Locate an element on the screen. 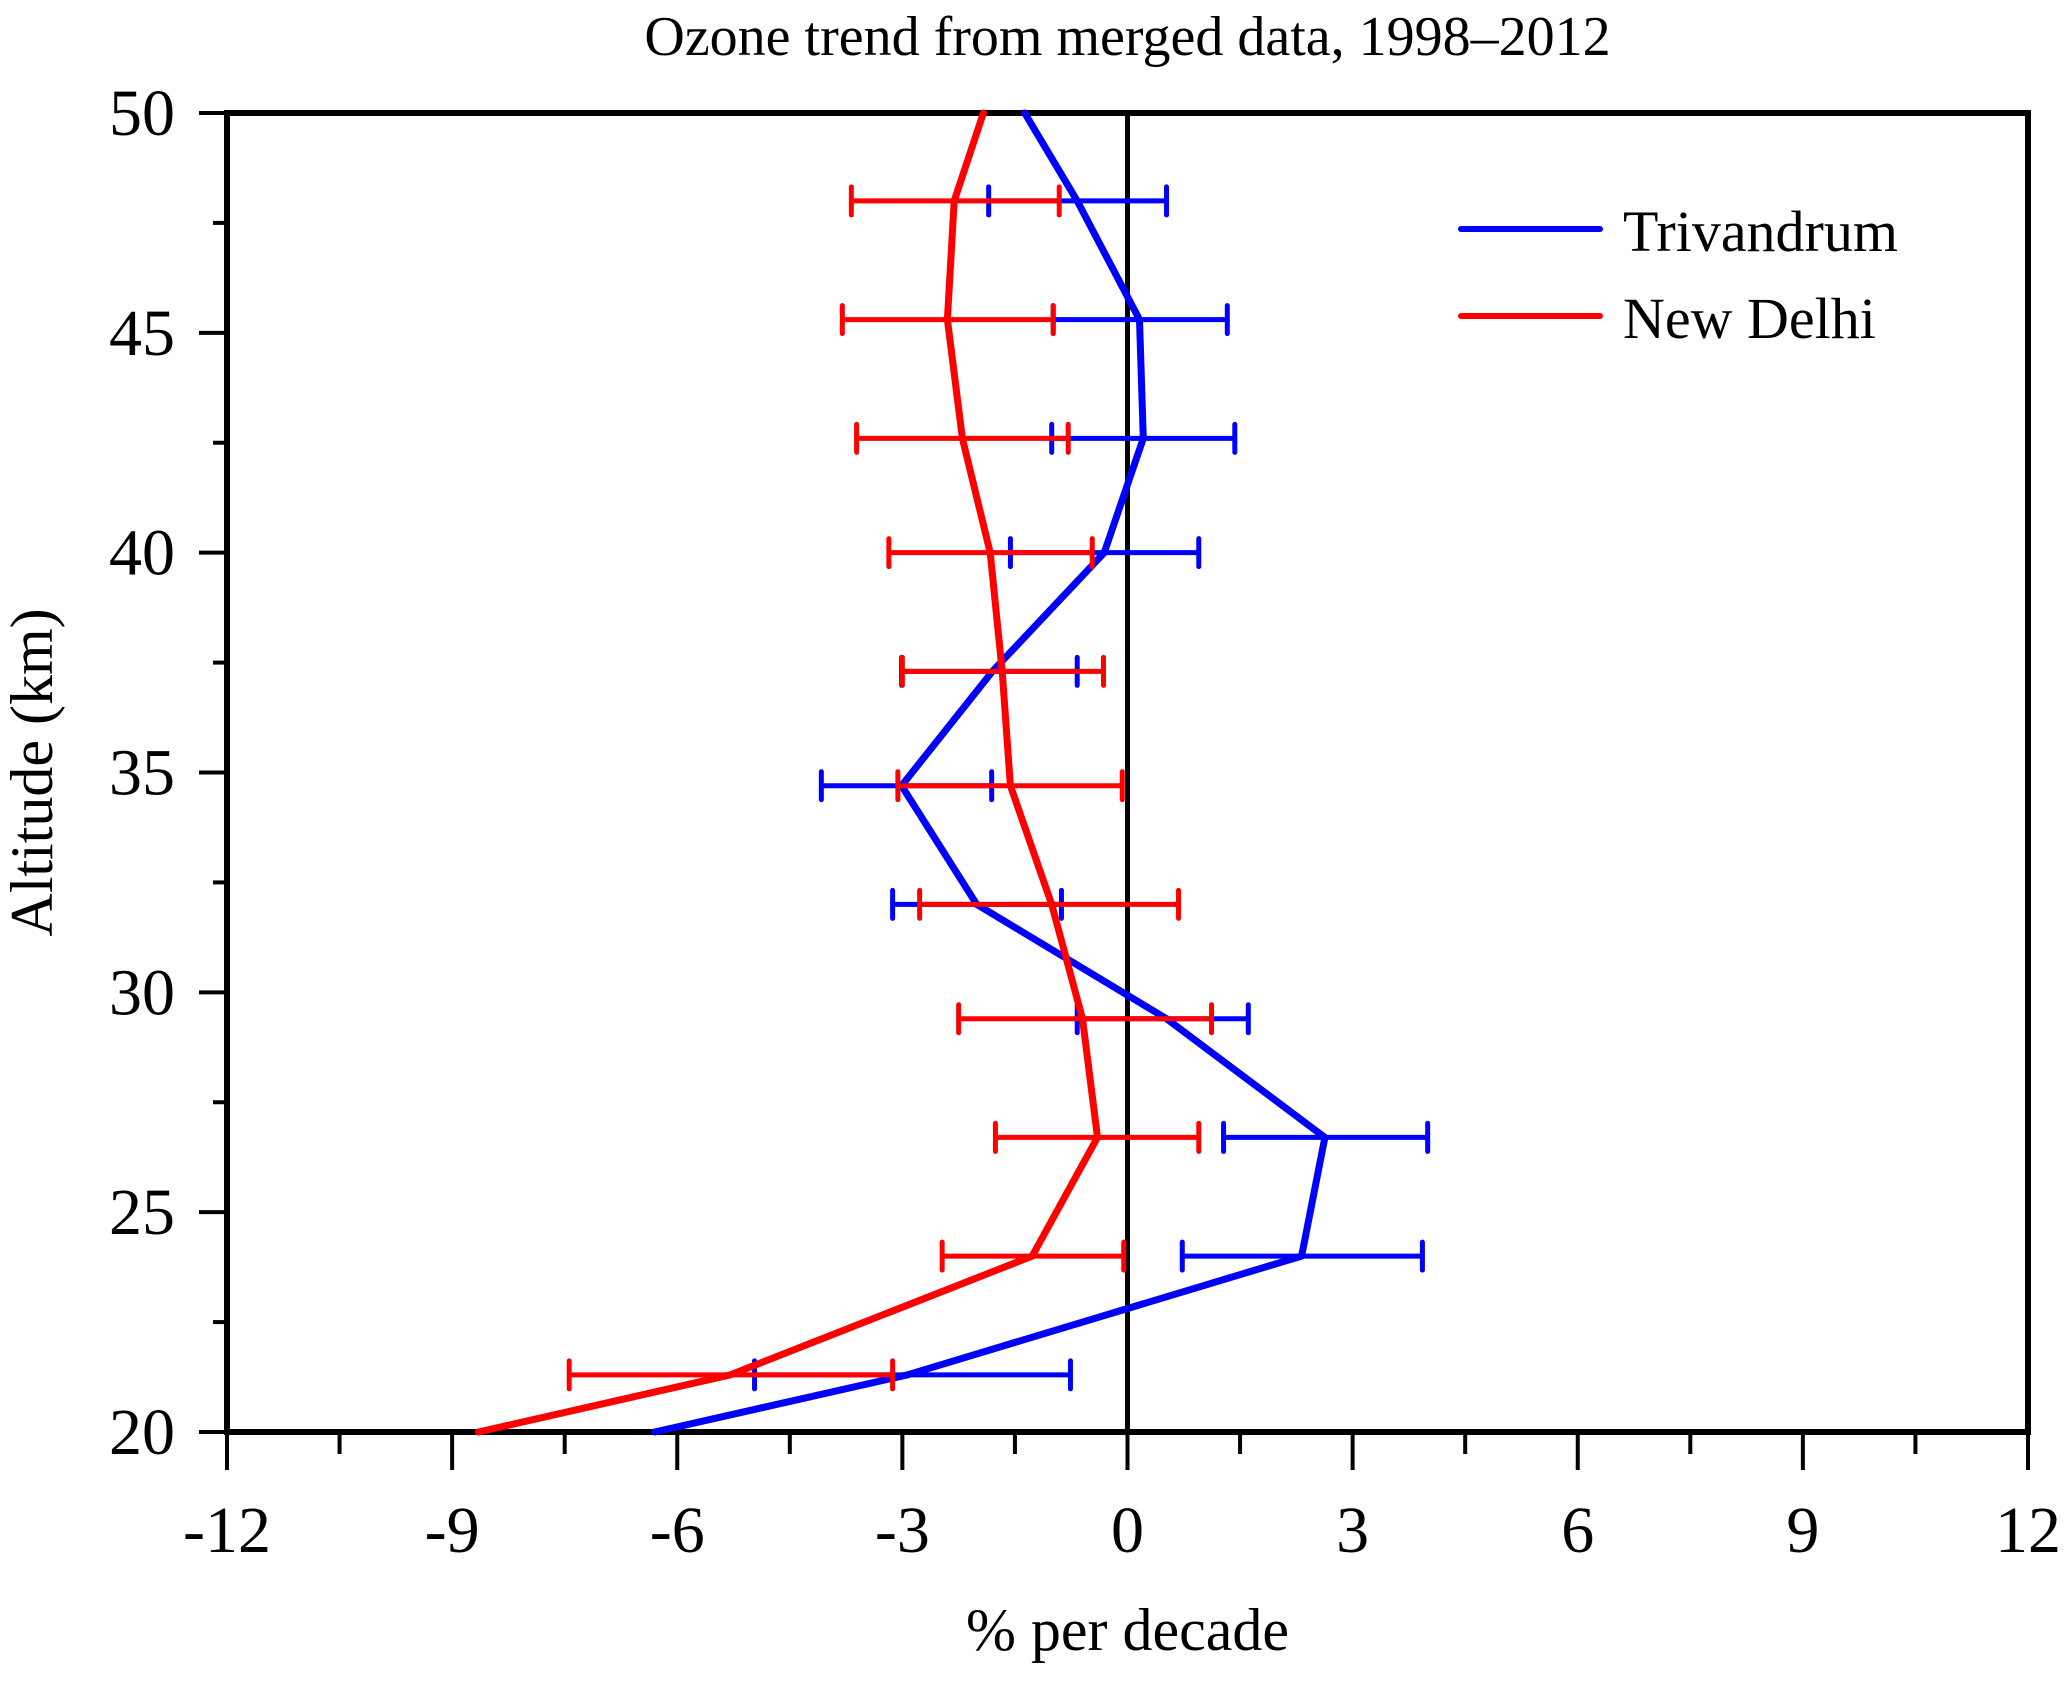 This screenshot has width=2067, height=1683. x-tick-label: 0 is located at coordinates (1127, 1530).